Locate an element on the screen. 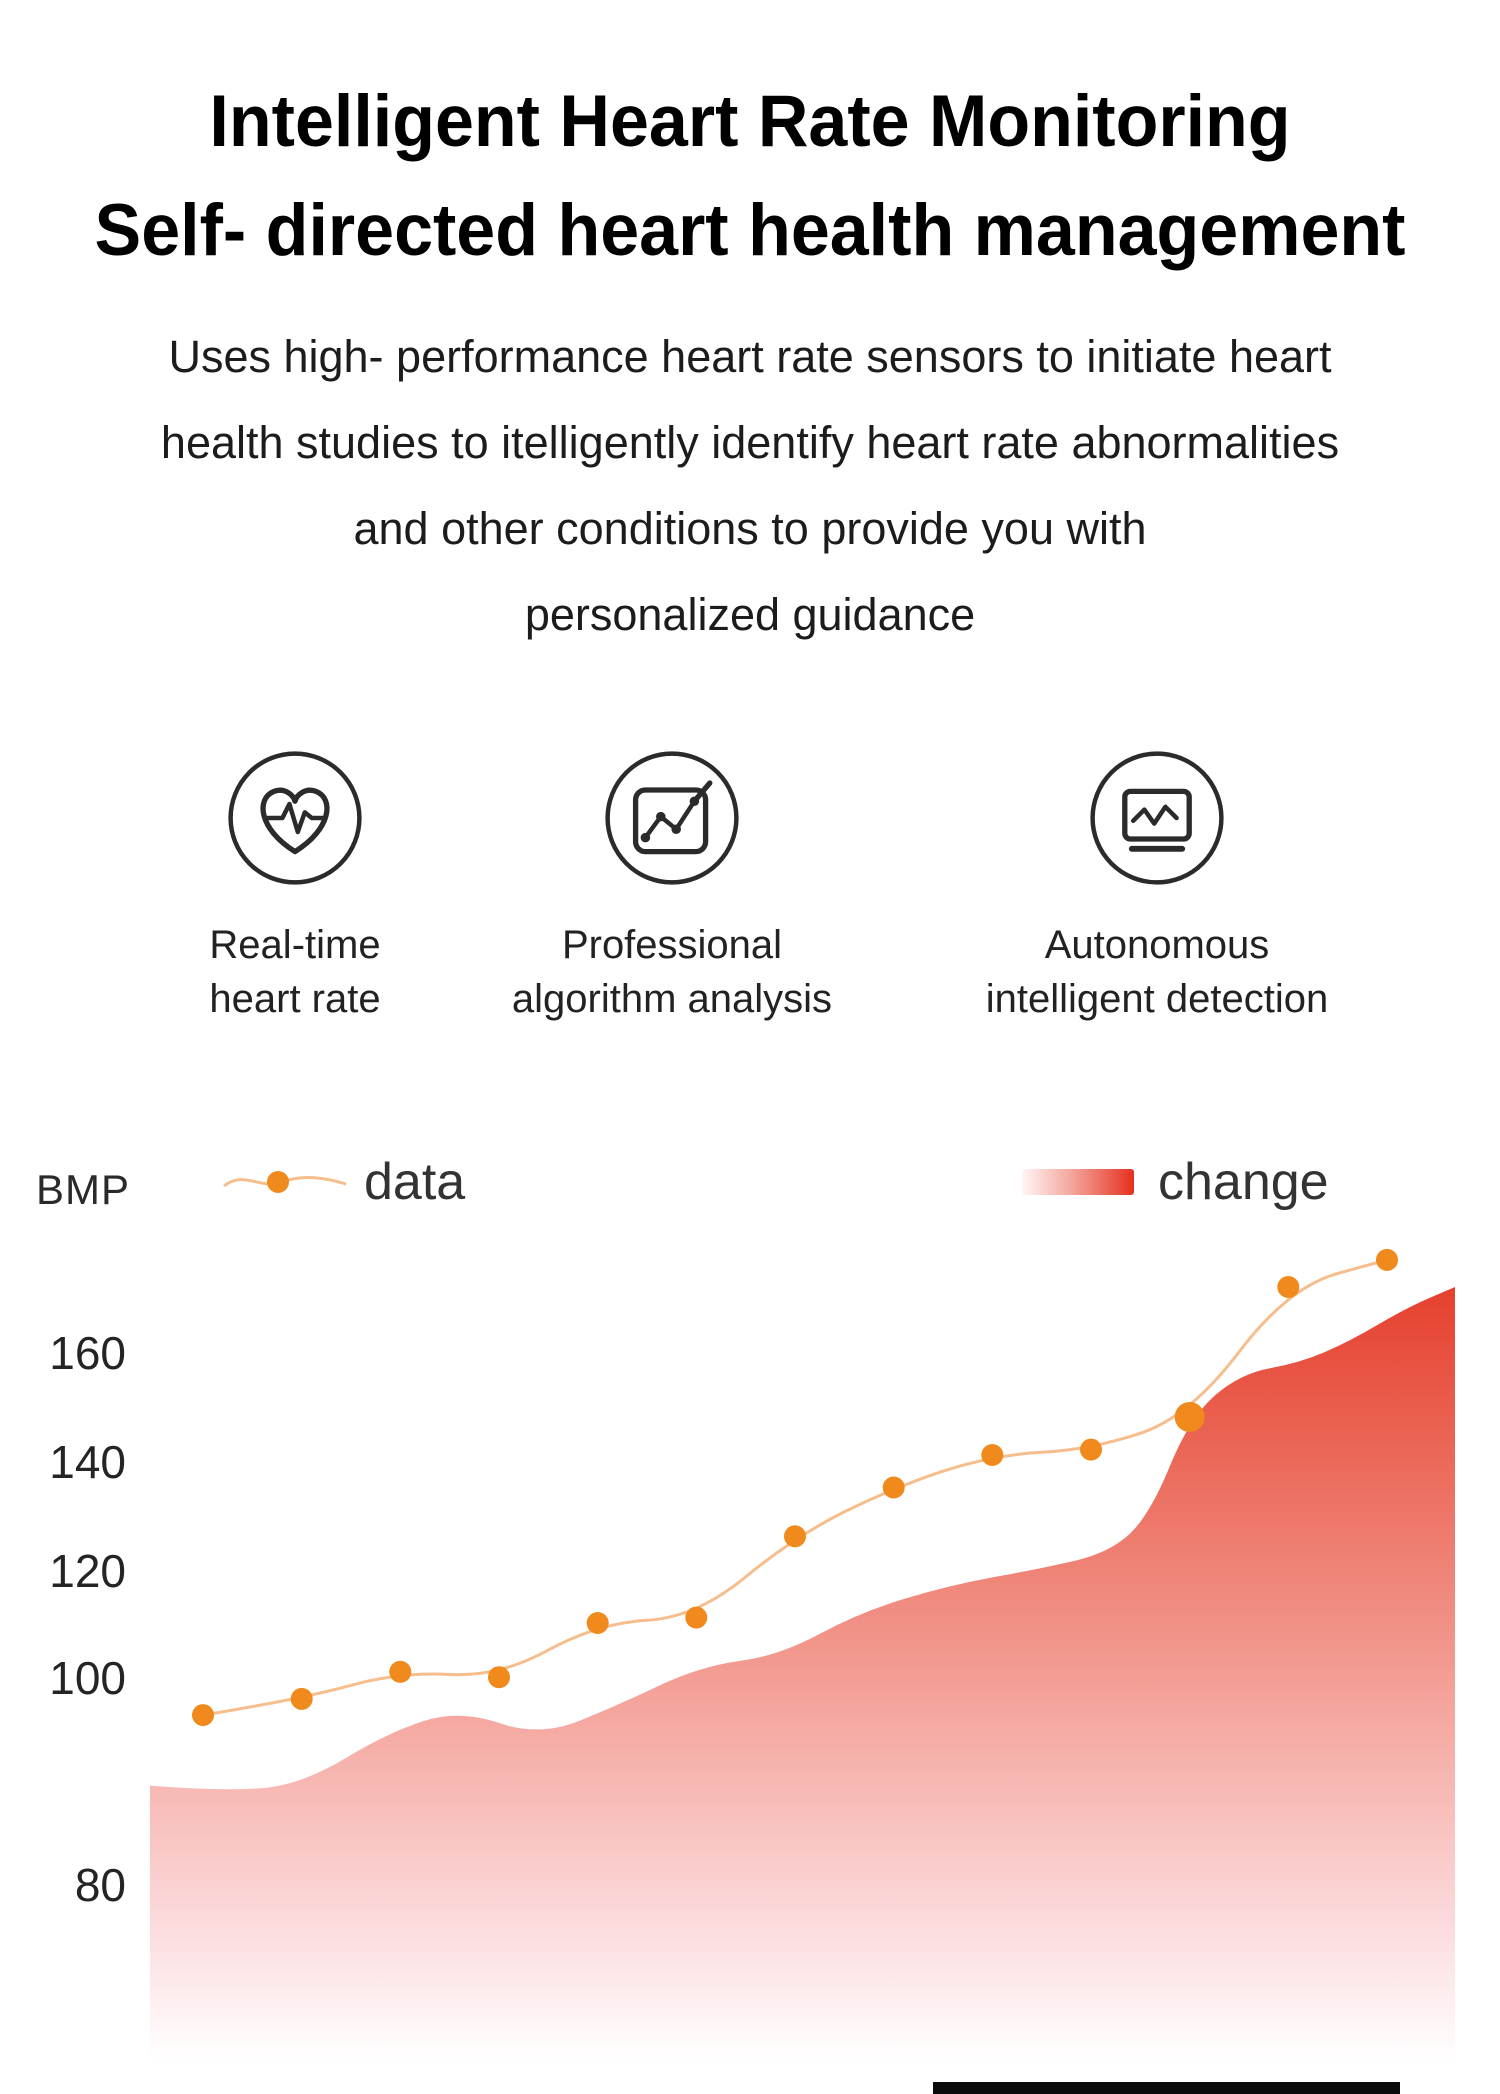 The height and width of the screenshot is (2094, 1500). y-axis-tick: 140 is located at coordinates (87, 1462).